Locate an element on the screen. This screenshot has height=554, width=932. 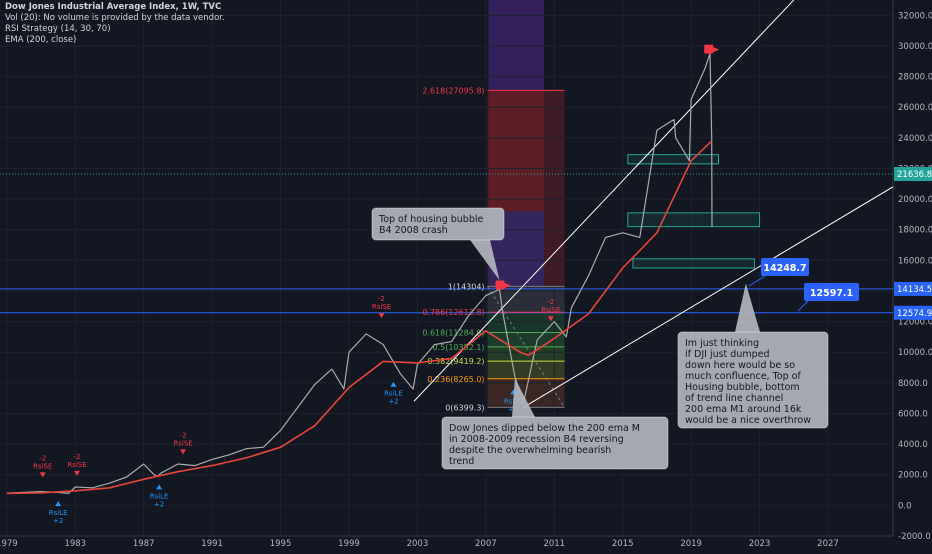
x-tick-label: 2015 is located at coordinates (623, 544).